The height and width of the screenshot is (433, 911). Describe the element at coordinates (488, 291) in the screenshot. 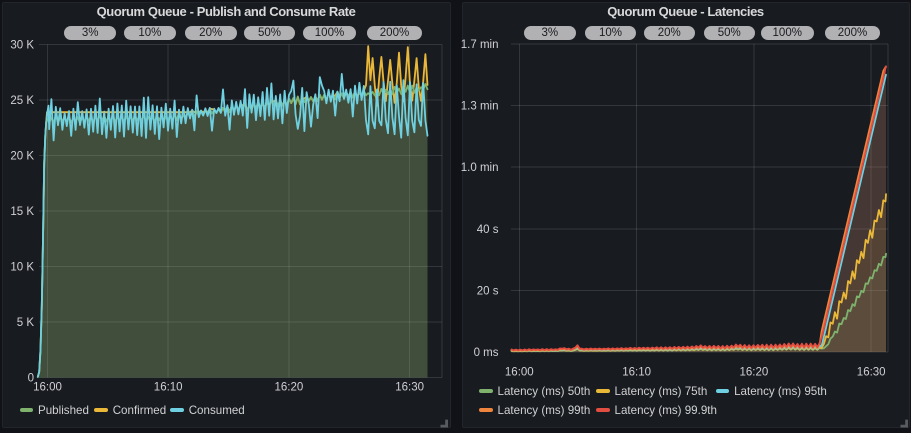

I see `svg-text: 20 s` at that location.